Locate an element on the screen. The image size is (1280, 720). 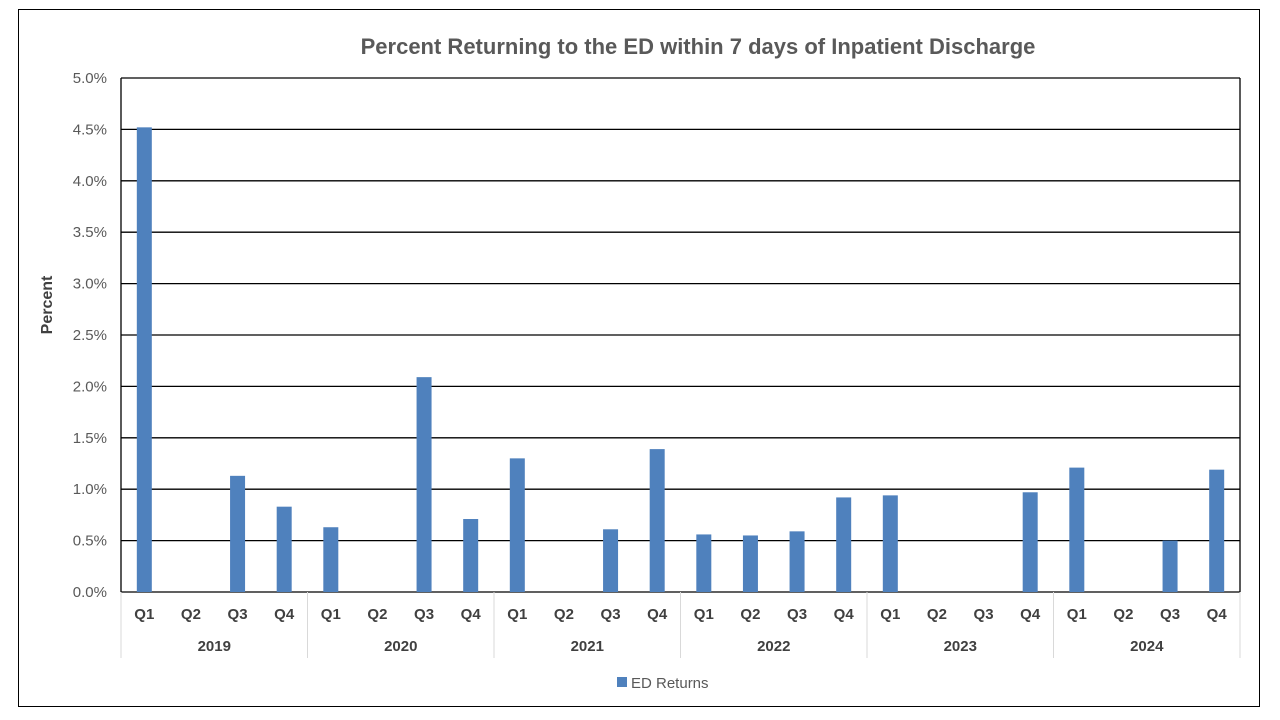
x-group-label: 2021 is located at coordinates (587, 646).